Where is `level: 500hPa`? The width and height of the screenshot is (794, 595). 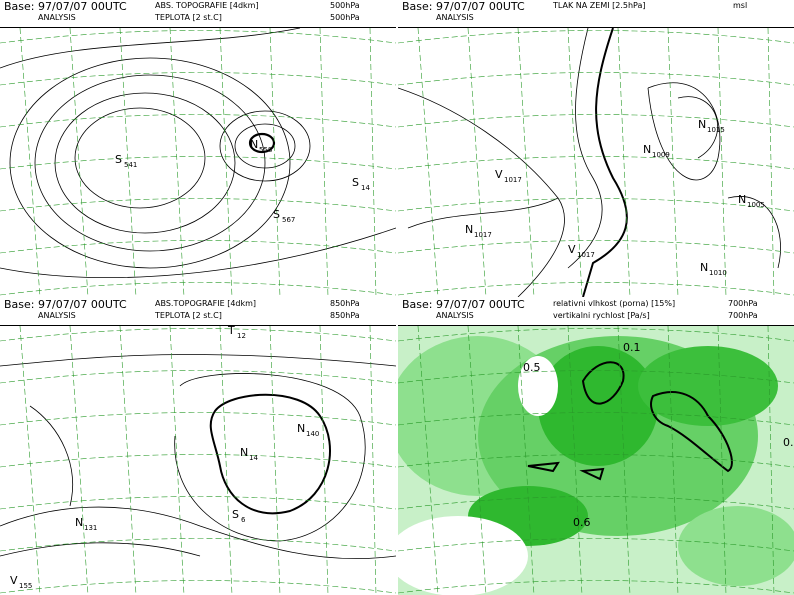 level: 500hPa is located at coordinates (345, 5).